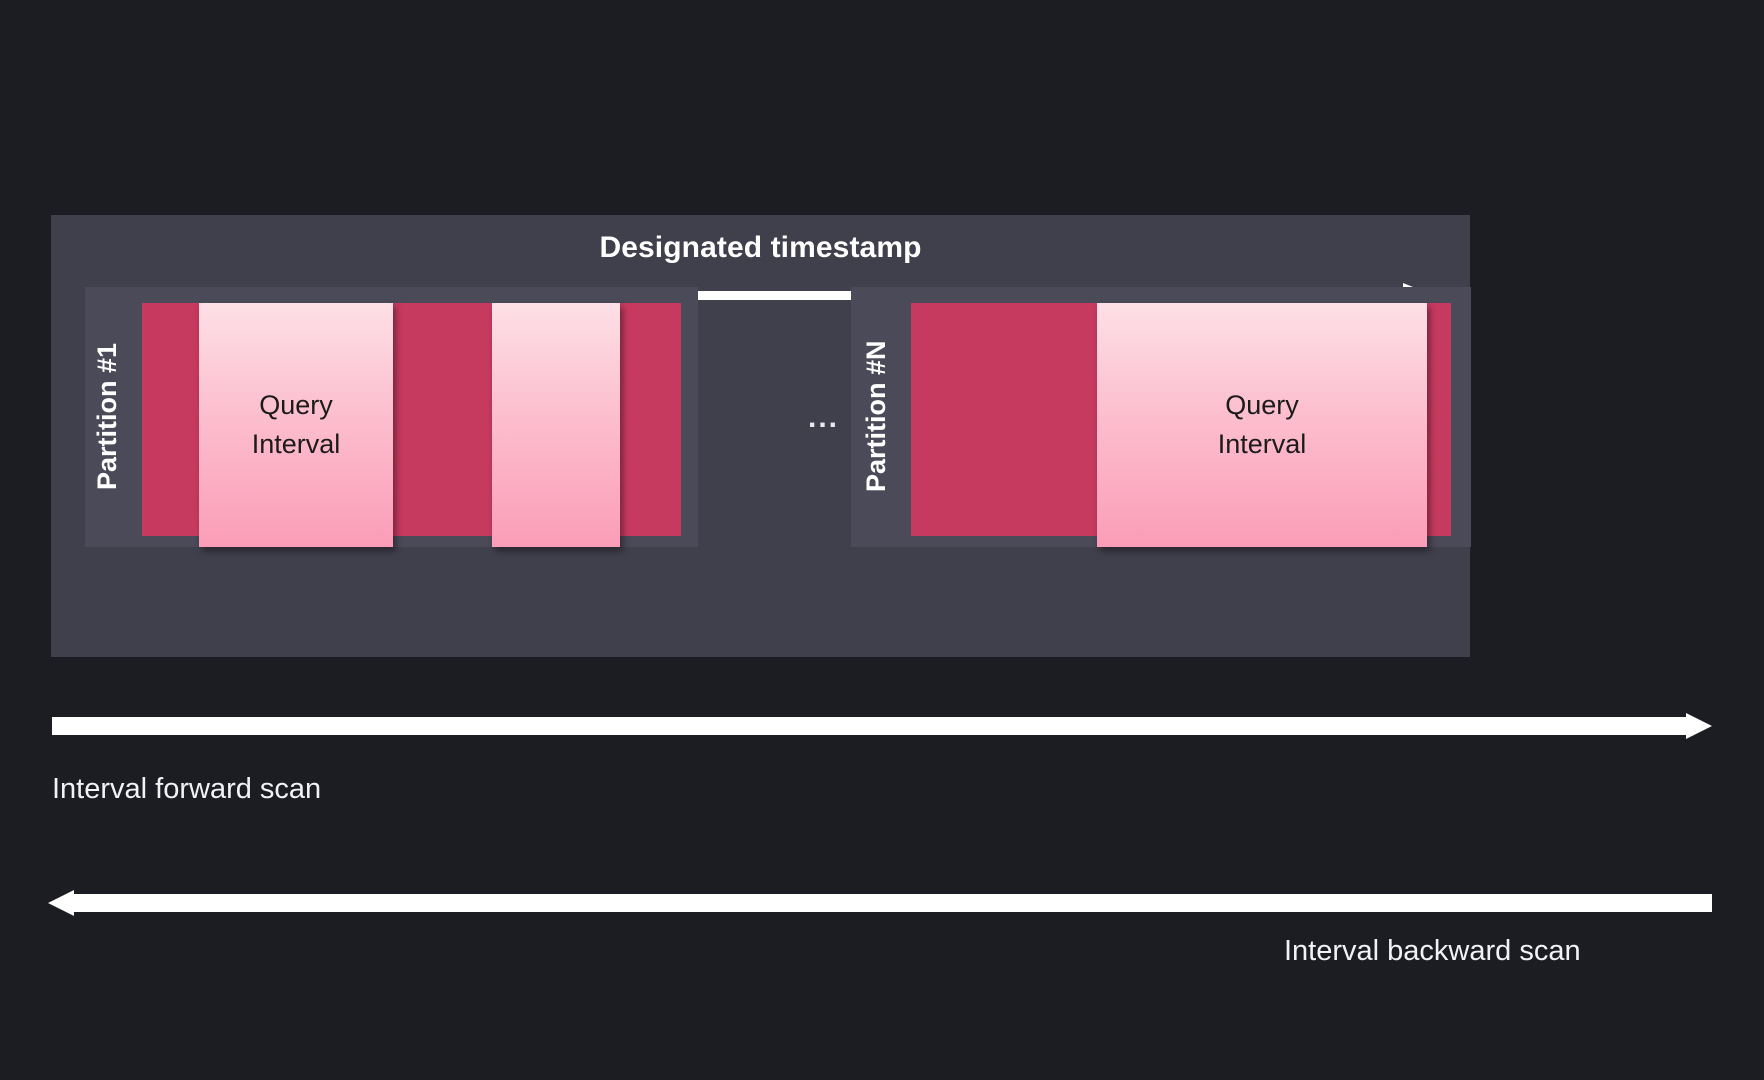 The width and height of the screenshot is (1764, 1080). Describe the element at coordinates (876, 416) in the screenshot. I see `partition-n-label: Partition #N` at that location.